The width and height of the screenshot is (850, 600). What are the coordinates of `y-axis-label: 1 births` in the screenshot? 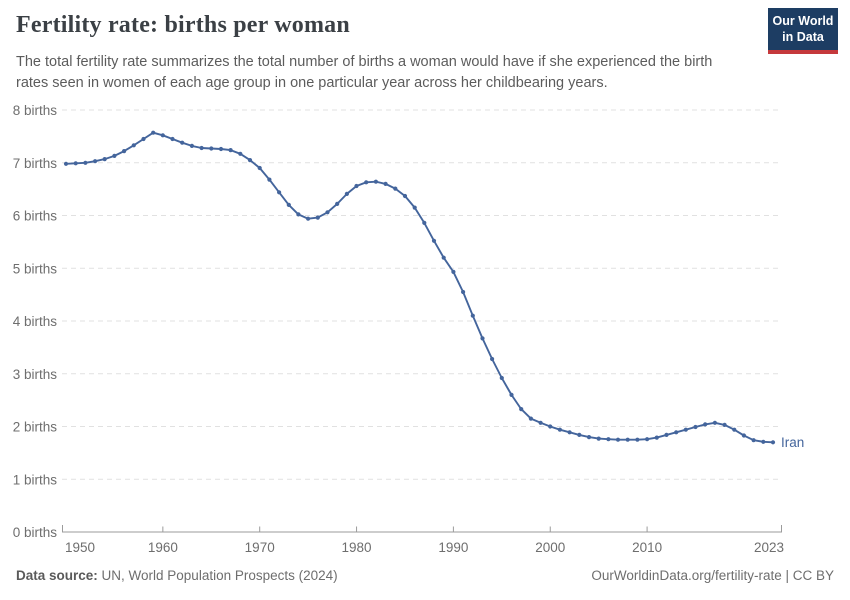 It's located at (35, 479).